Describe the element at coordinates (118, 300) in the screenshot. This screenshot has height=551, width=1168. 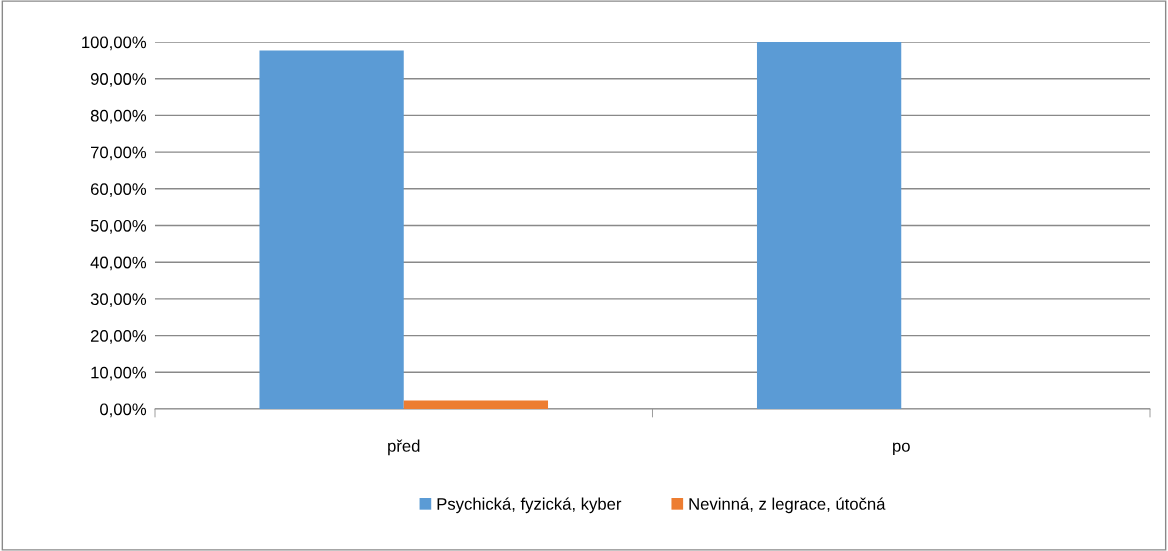
I see `y-tick-label: 30,00%` at that location.